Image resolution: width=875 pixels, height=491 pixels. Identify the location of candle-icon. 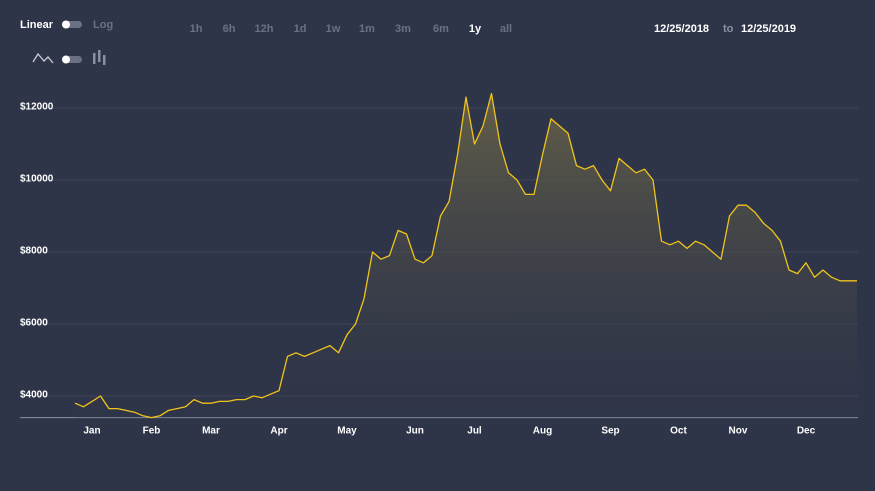
(99, 57).